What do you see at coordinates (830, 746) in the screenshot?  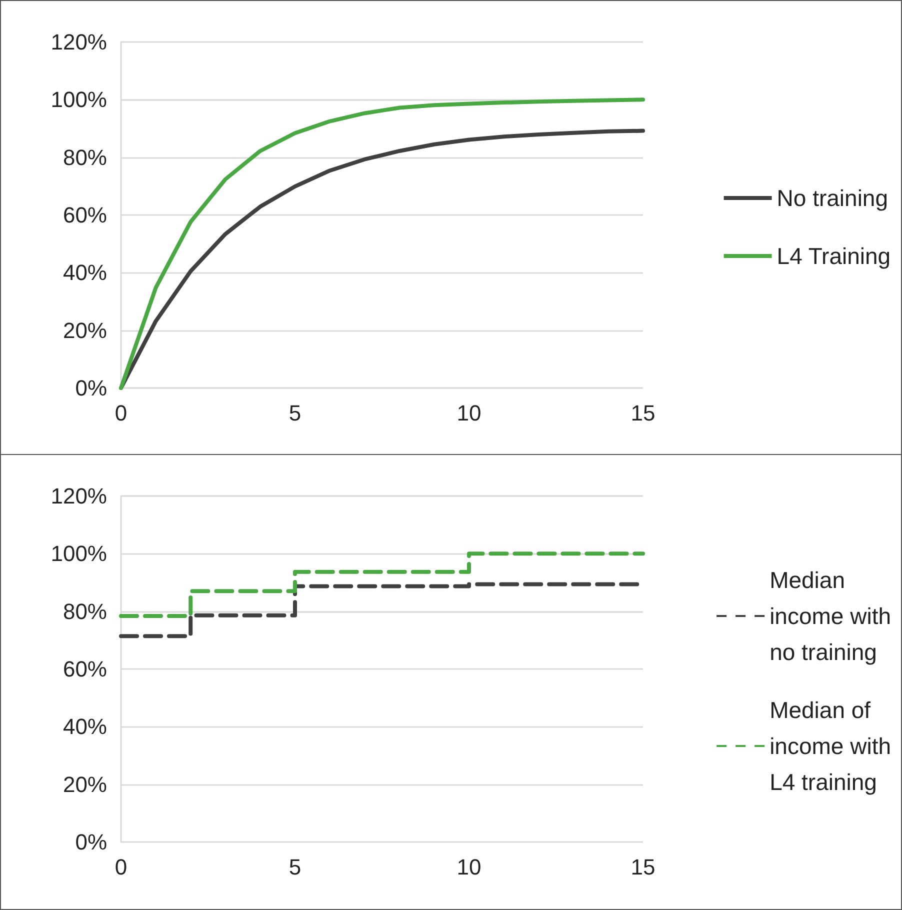 I see `legend-label: Median of income with L4 training` at bounding box center [830, 746].